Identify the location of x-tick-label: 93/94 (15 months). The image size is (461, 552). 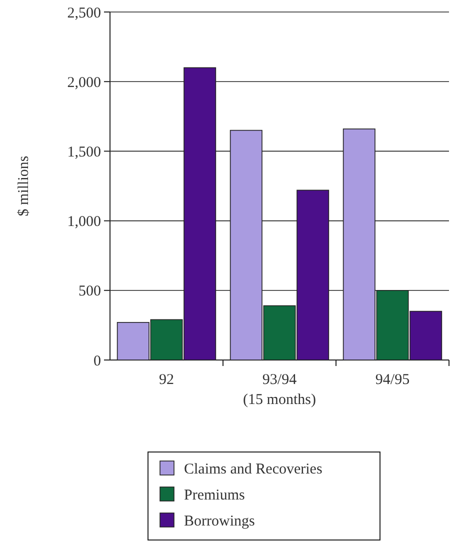
(279, 390).